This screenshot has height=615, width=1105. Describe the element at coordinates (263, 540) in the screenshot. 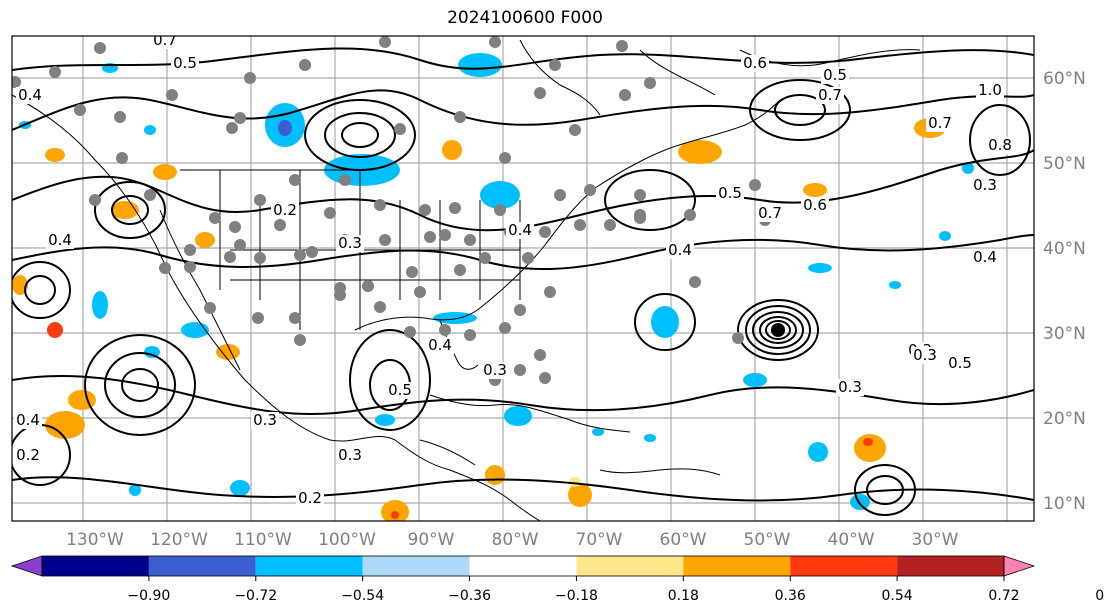

I see `longitude-label: 110°W` at that location.